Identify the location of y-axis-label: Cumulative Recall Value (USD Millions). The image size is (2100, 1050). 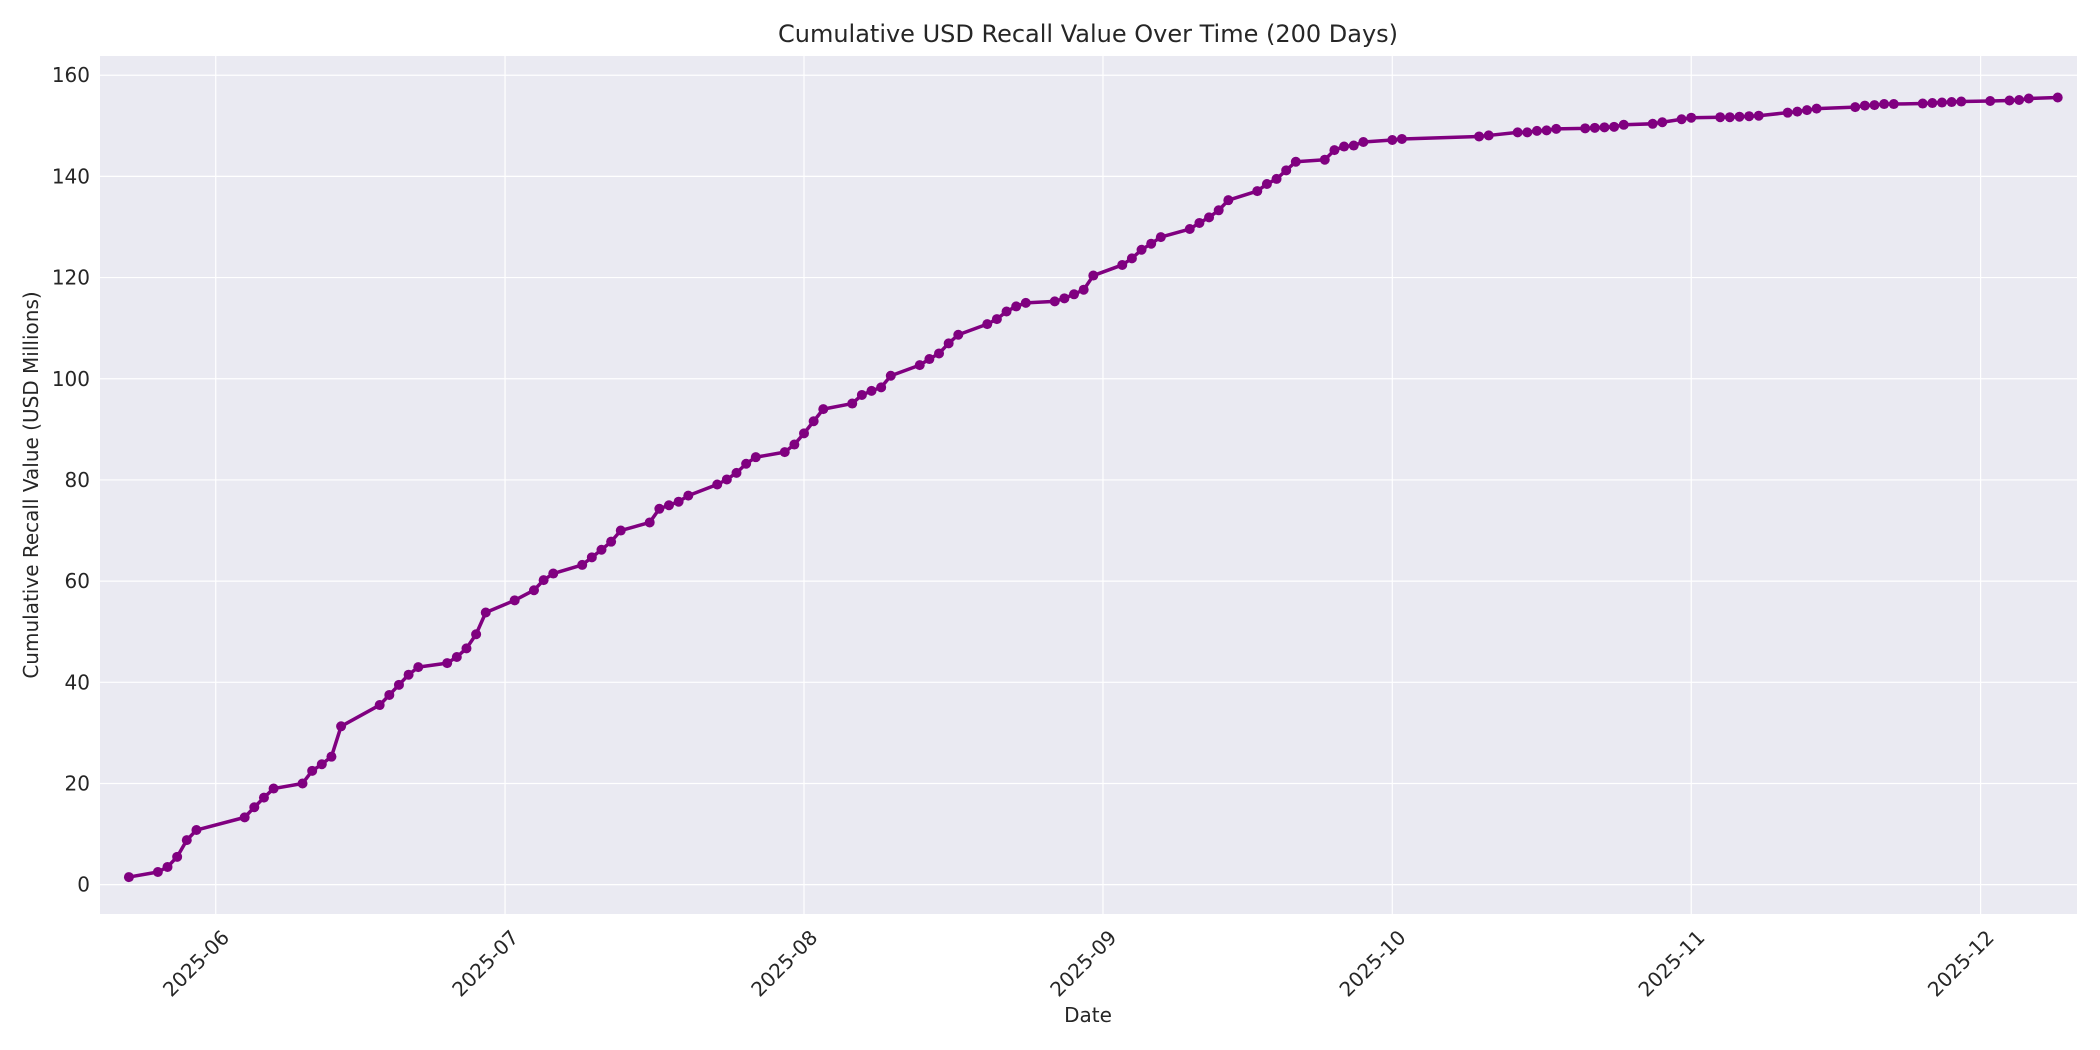
(31, 484).